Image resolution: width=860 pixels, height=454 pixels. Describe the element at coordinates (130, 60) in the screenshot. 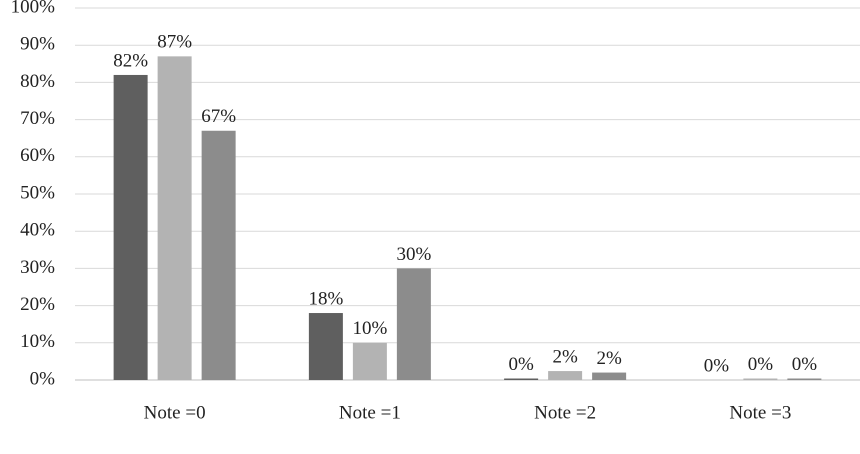

I see `data-label: 82%` at that location.